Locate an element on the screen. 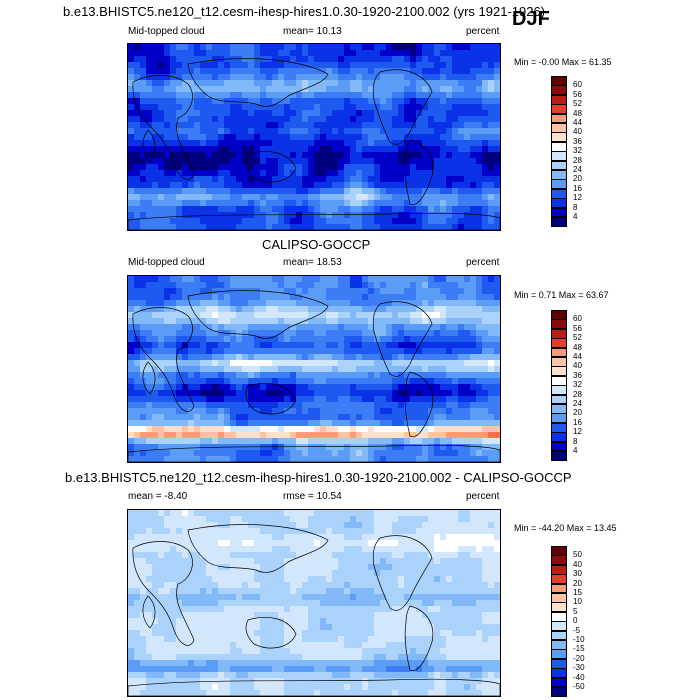 Image resolution: width=700 pixels, height=700 pixels. panel1-mean-label: mean= 10.13 is located at coordinates (312, 31).